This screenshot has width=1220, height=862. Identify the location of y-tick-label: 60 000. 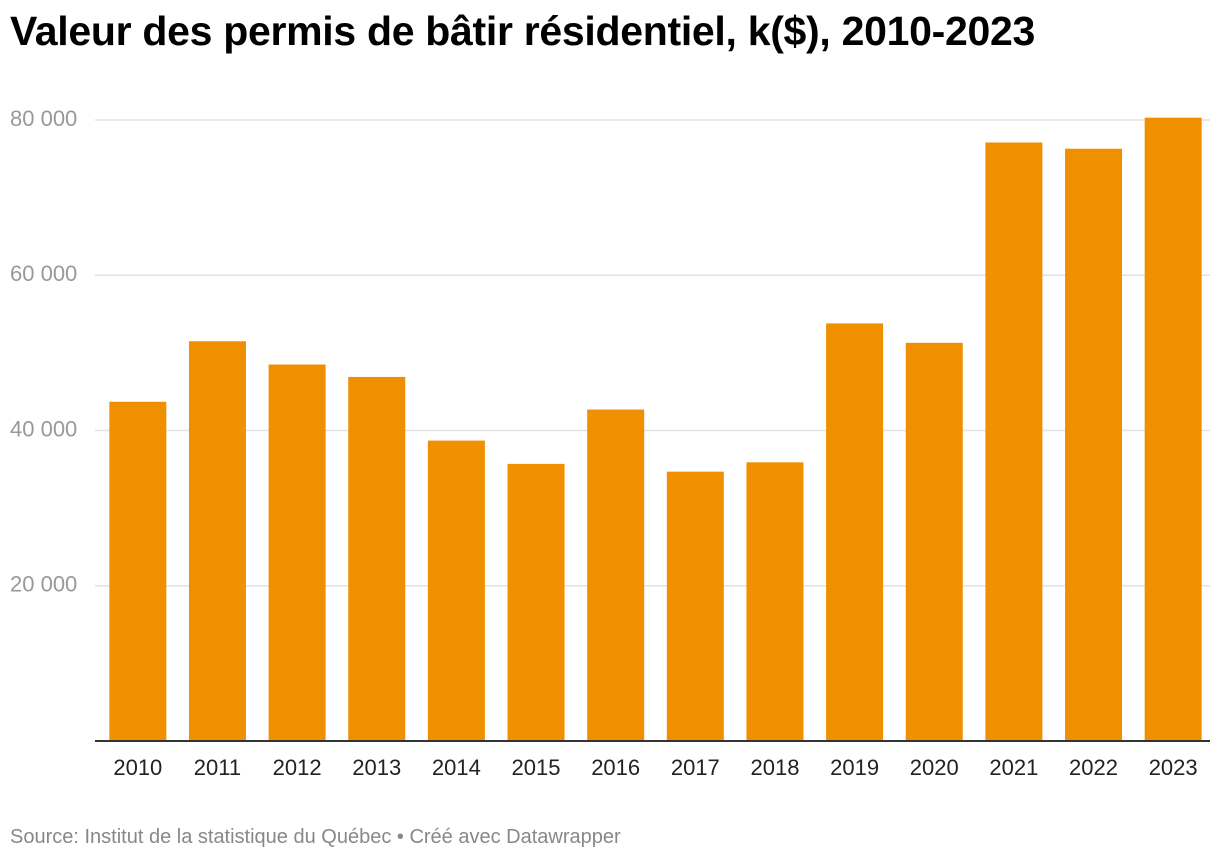
(43, 273).